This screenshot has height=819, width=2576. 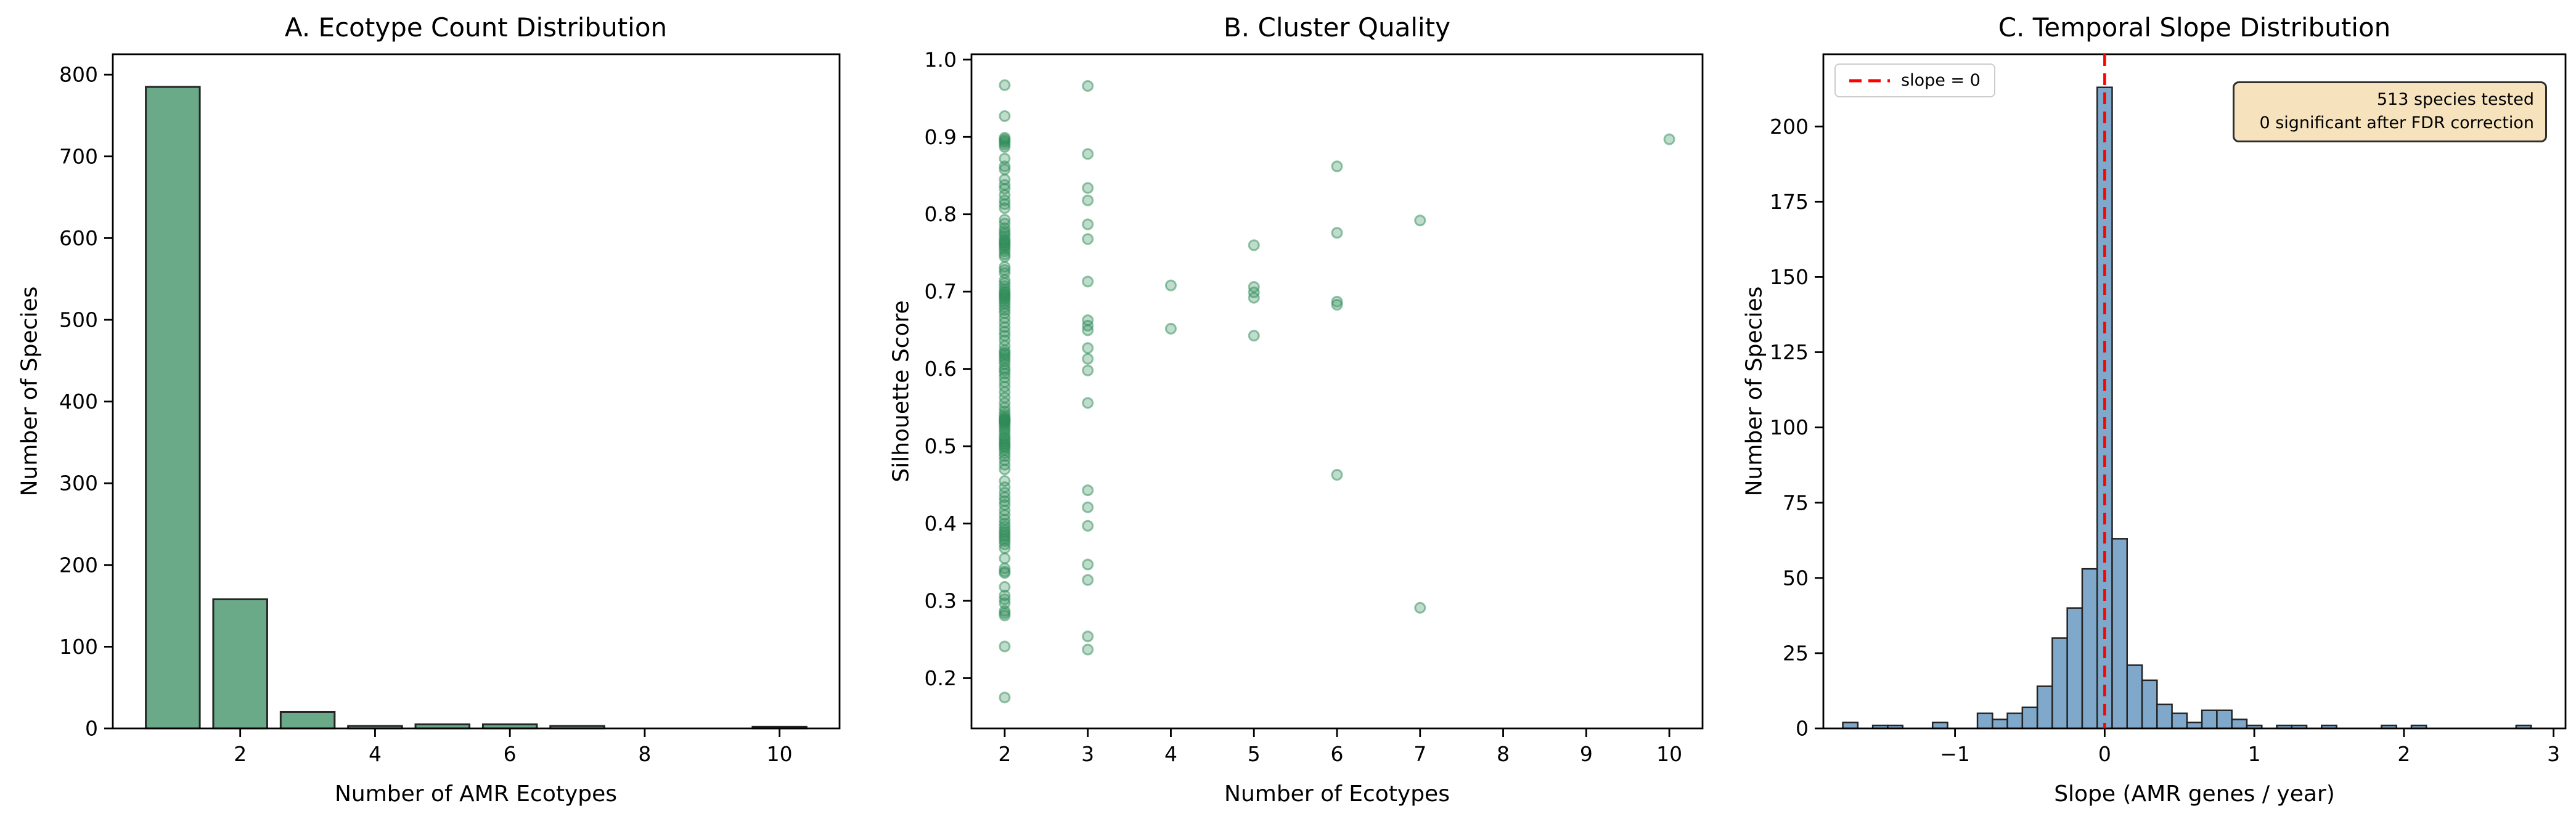 What do you see at coordinates (941, 214) in the screenshot?
I see `y-tick-label: 0.8` at bounding box center [941, 214].